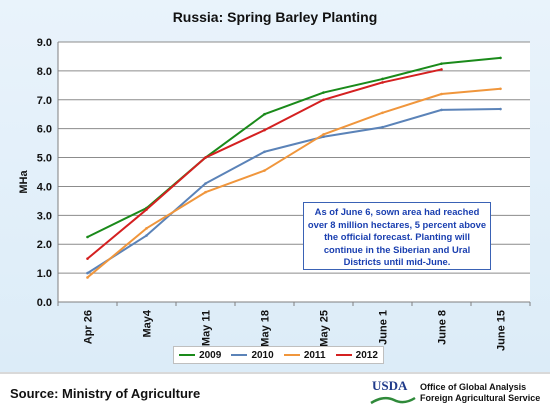 Image resolution: width=550 pixels, height=412 pixels. Describe the element at coordinates (393, 400) in the screenshot. I see `usda-swoosh-icon` at that location.